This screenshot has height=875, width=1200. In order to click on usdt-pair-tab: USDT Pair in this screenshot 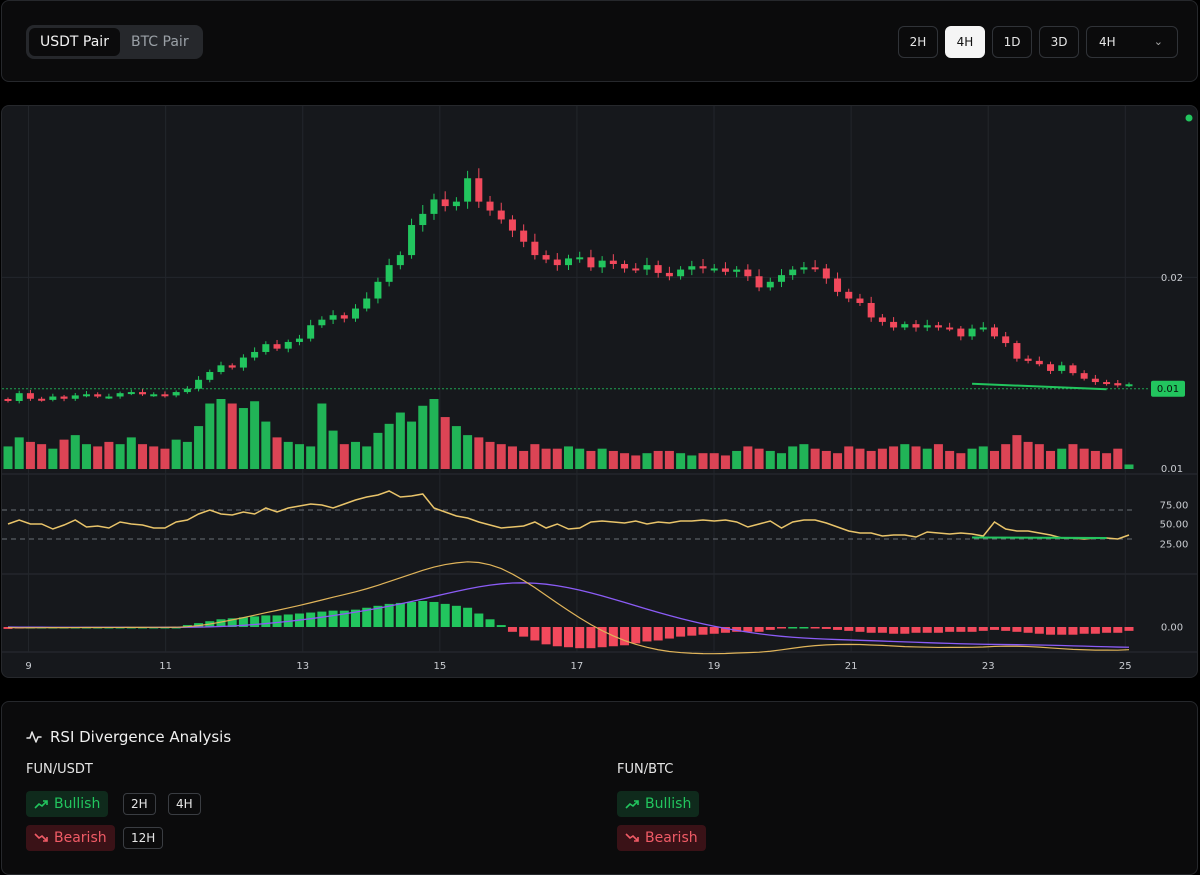, I will do `click(74, 42)`.